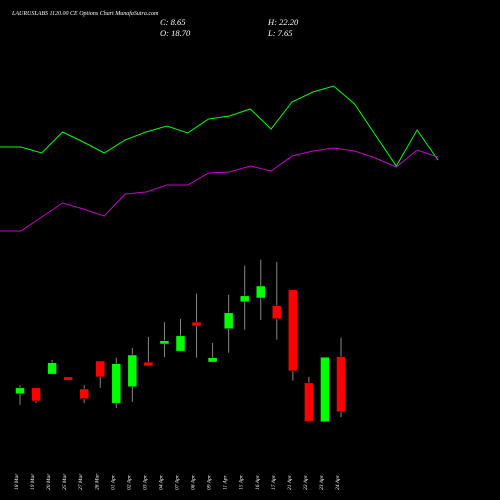 The width and height of the screenshot is (500, 500). What do you see at coordinates (210, 482) in the screenshot?
I see `x-tick-label: 09 Apr` at bounding box center [210, 482].